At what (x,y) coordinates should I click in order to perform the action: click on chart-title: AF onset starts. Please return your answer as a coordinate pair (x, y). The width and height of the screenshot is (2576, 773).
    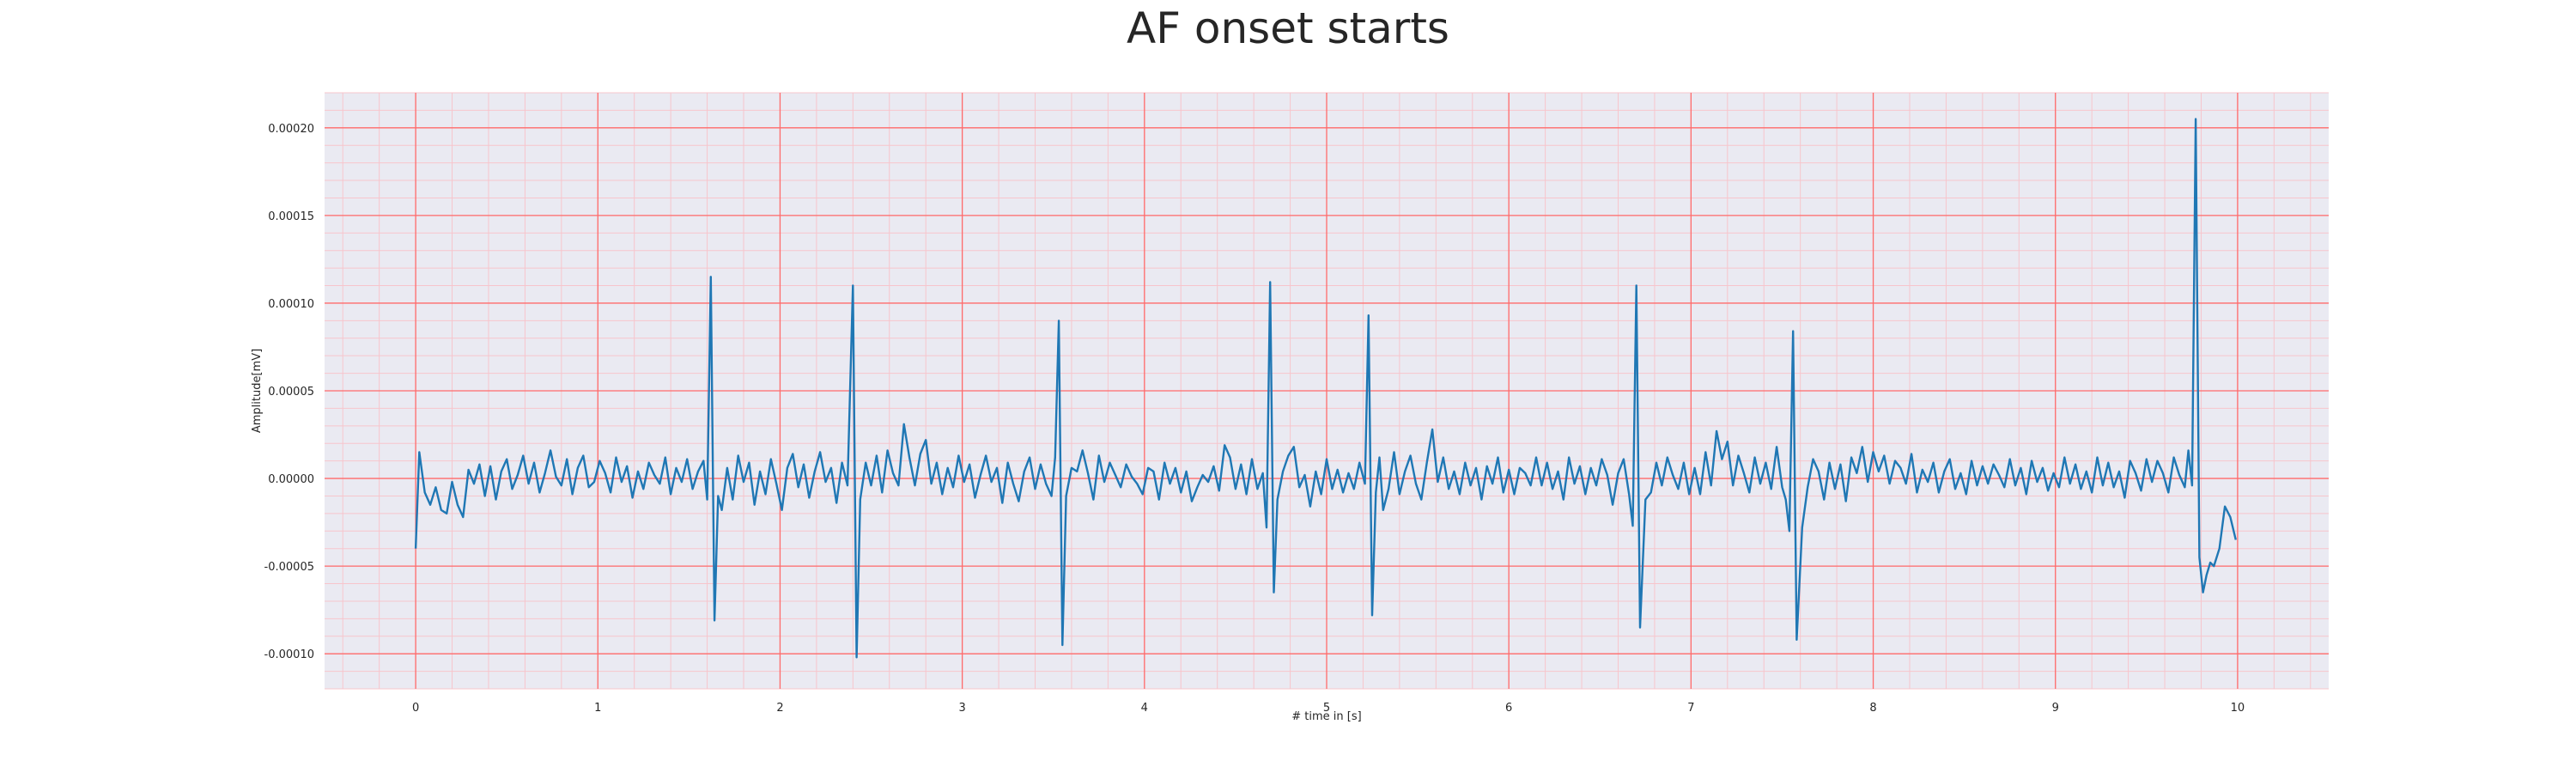
    Looking at the image, I should click on (1288, 28).